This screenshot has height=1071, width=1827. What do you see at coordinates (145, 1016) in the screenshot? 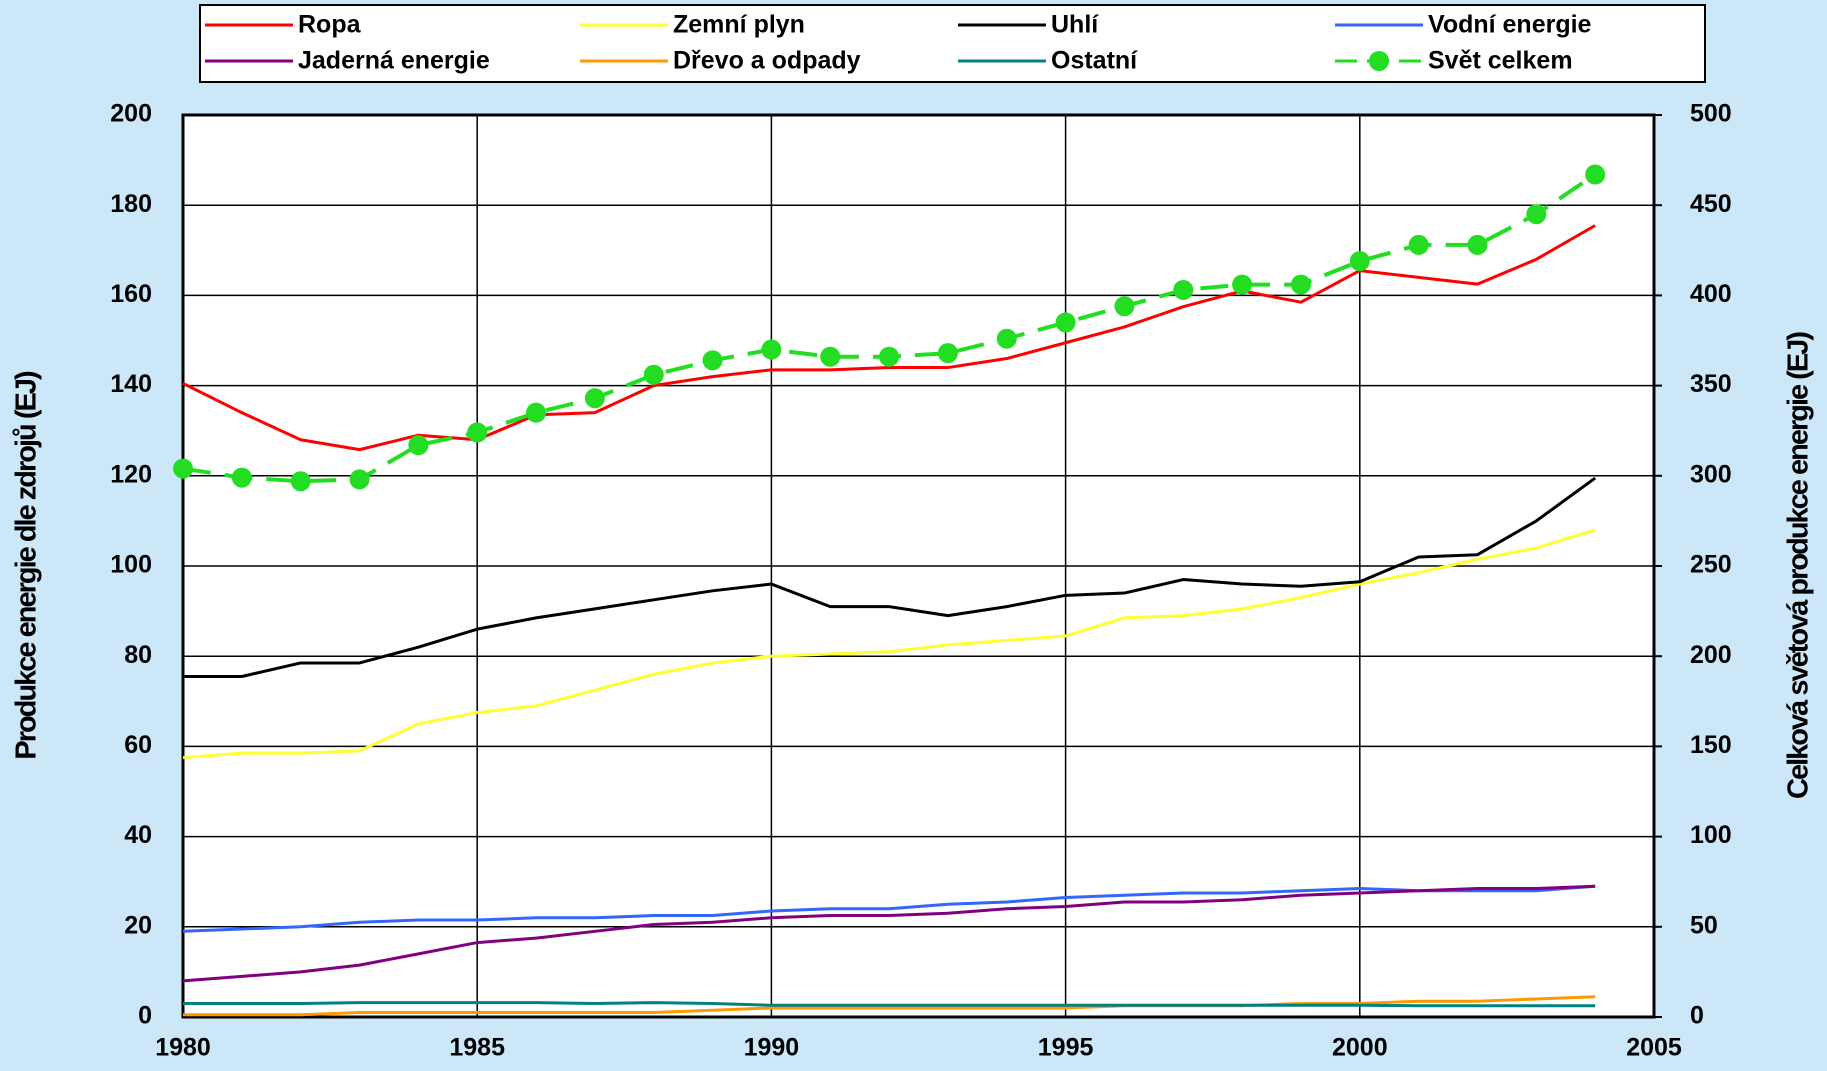
I see `y-tick-label: 0` at bounding box center [145, 1016].